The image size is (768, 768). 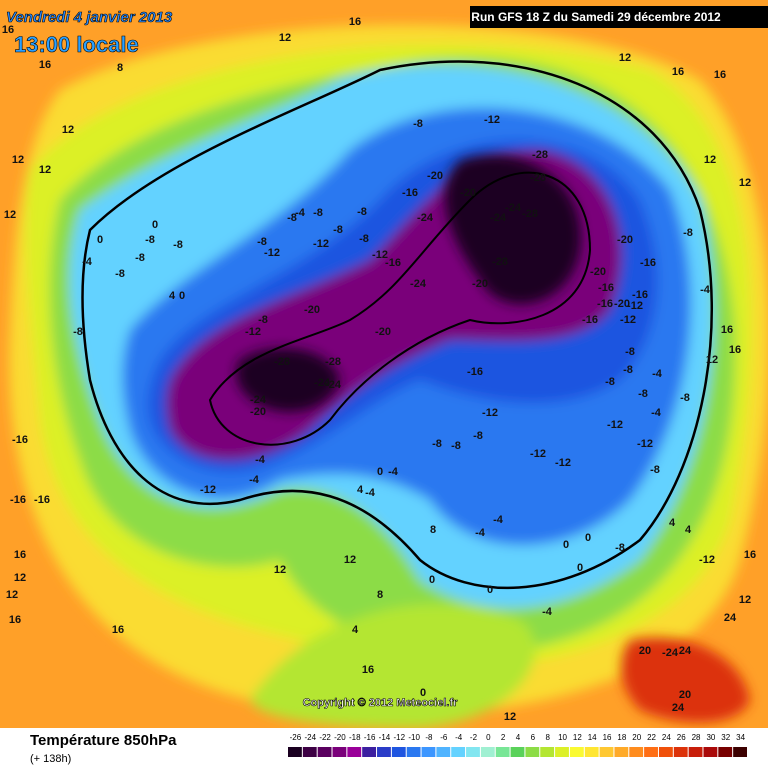 I want to click on contour-label: 20, so click(x=645, y=651).